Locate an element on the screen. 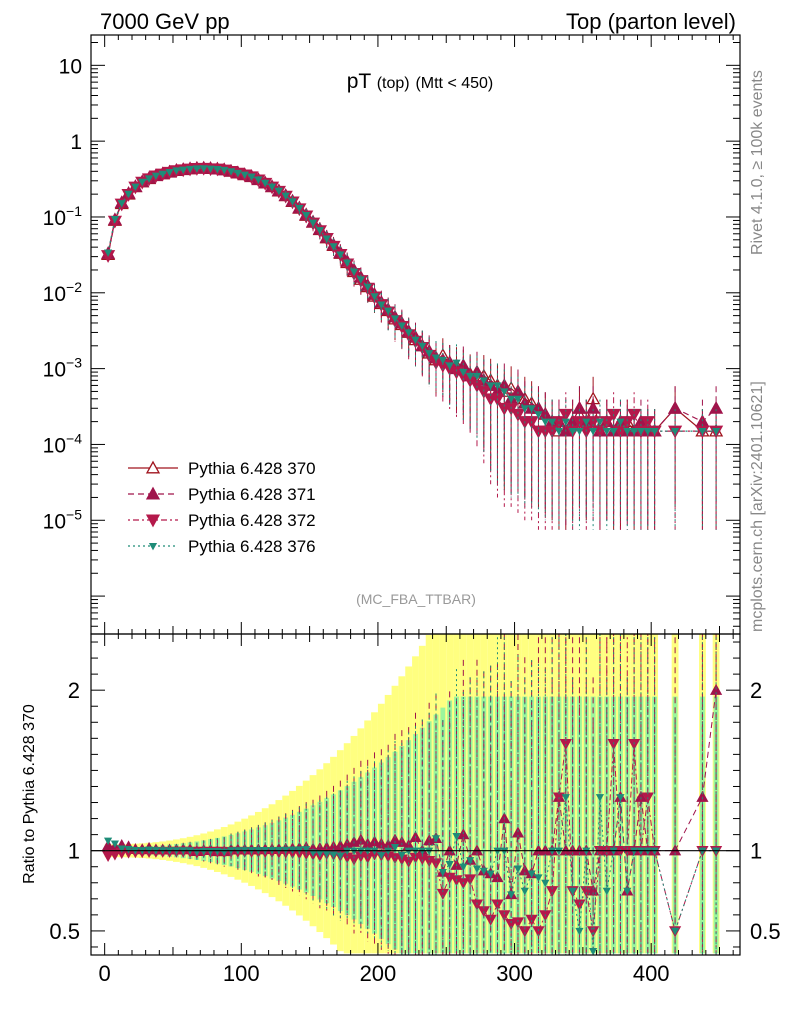 The width and height of the screenshot is (786, 1024). ratio-y-tick-label: 2 is located at coordinates (74, 690).